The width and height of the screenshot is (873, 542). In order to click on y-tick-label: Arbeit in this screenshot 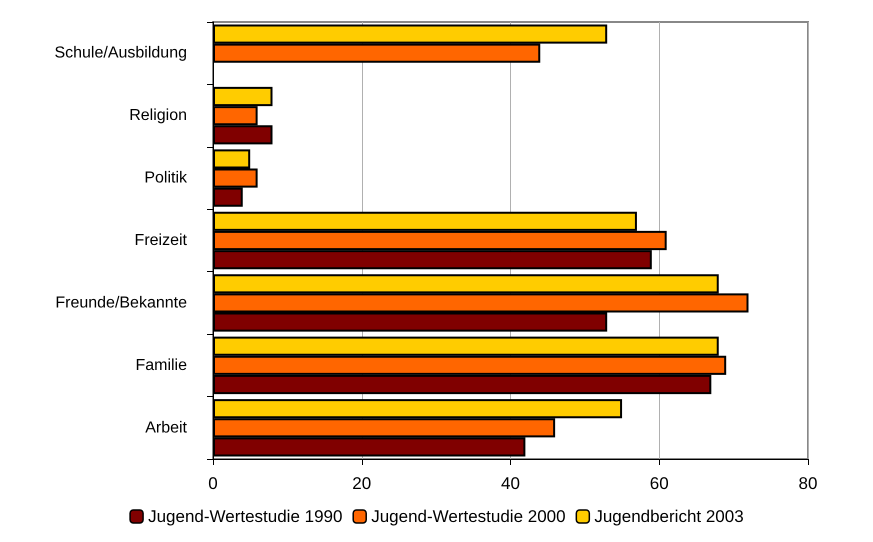, I will do `click(166, 427)`.